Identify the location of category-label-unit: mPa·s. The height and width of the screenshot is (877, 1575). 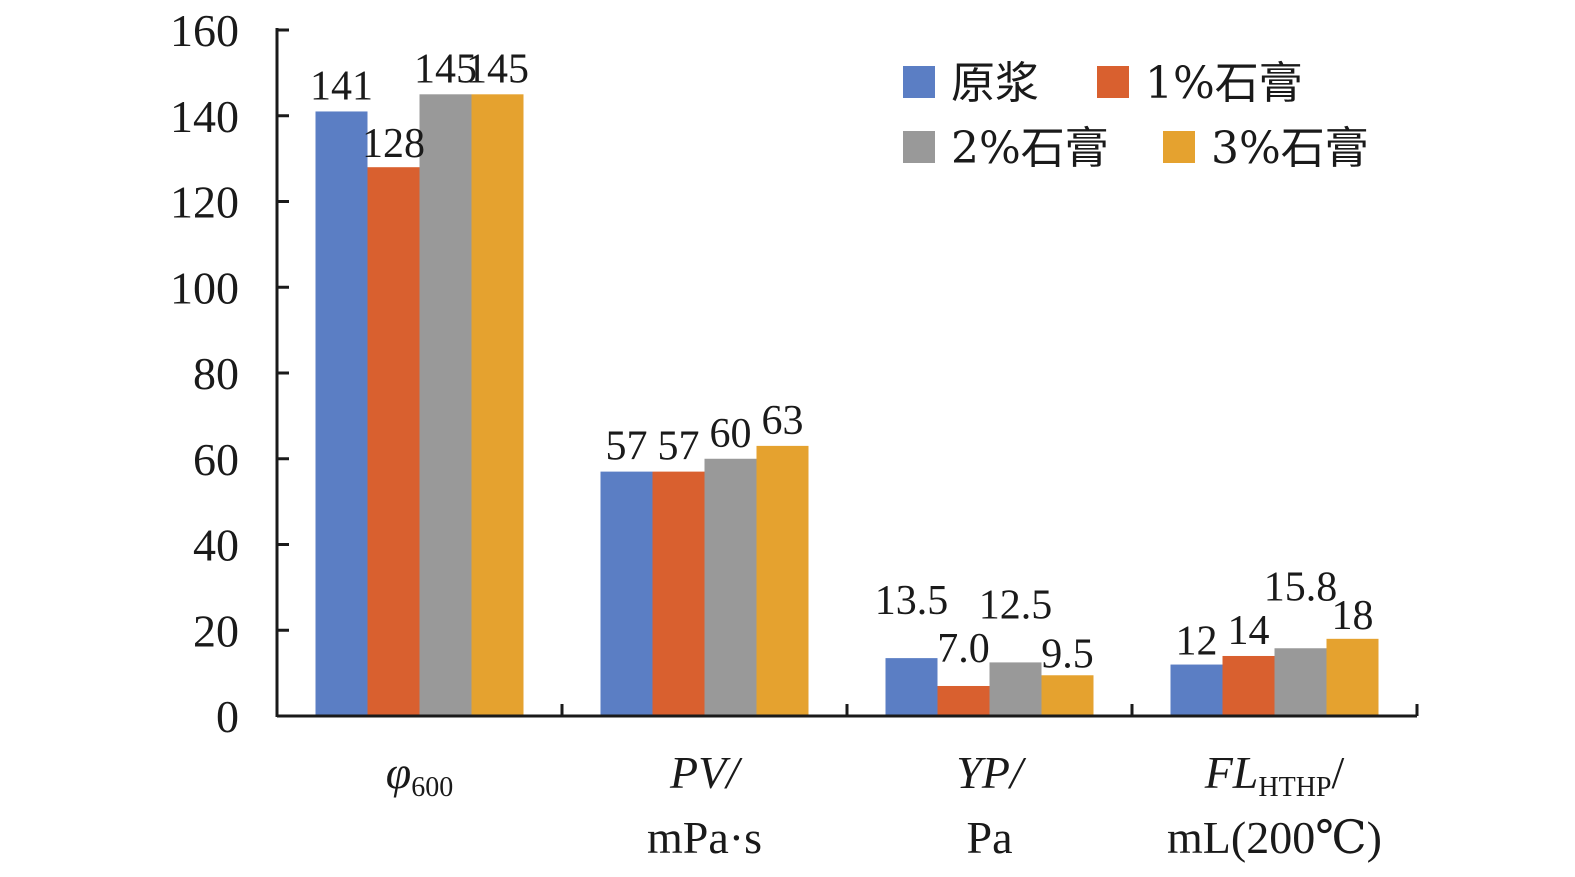
(704, 837).